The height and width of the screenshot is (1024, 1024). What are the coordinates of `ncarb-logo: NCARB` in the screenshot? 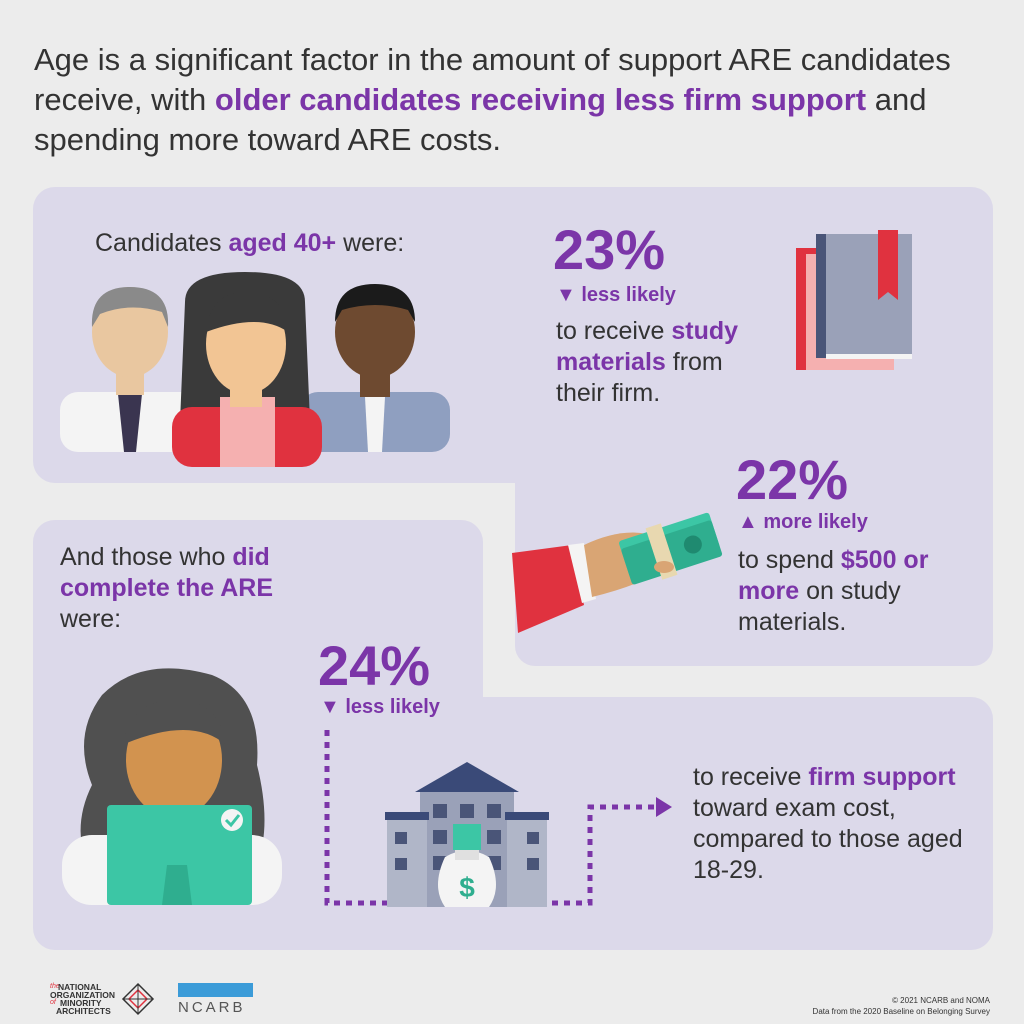 It's located at (215, 999).